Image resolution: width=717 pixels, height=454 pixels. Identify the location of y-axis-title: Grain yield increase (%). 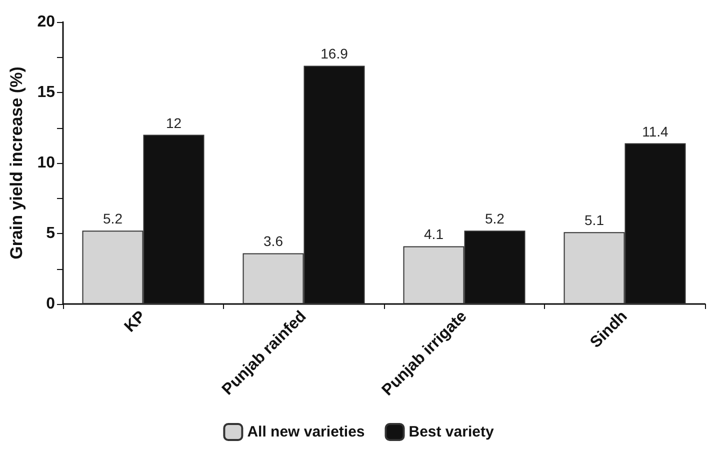
(16, 163).